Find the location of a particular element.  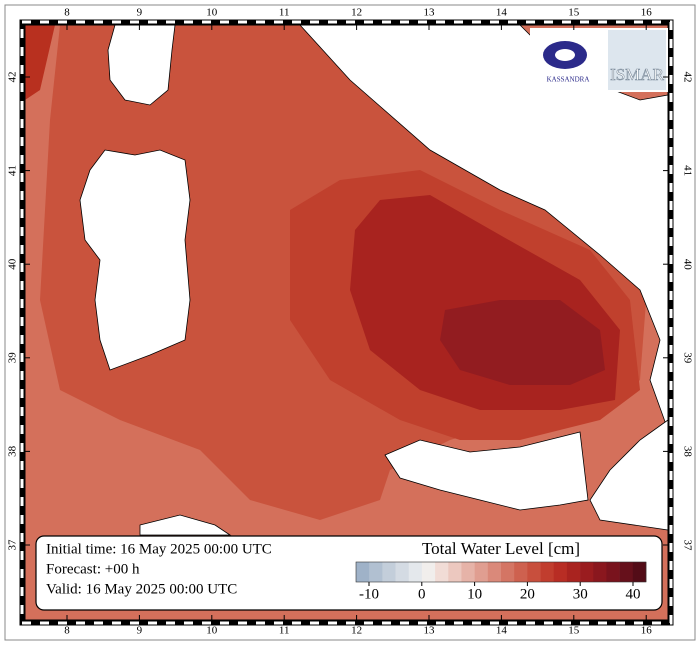

lon-label-top: 11 is located at coordinates (284, 13).